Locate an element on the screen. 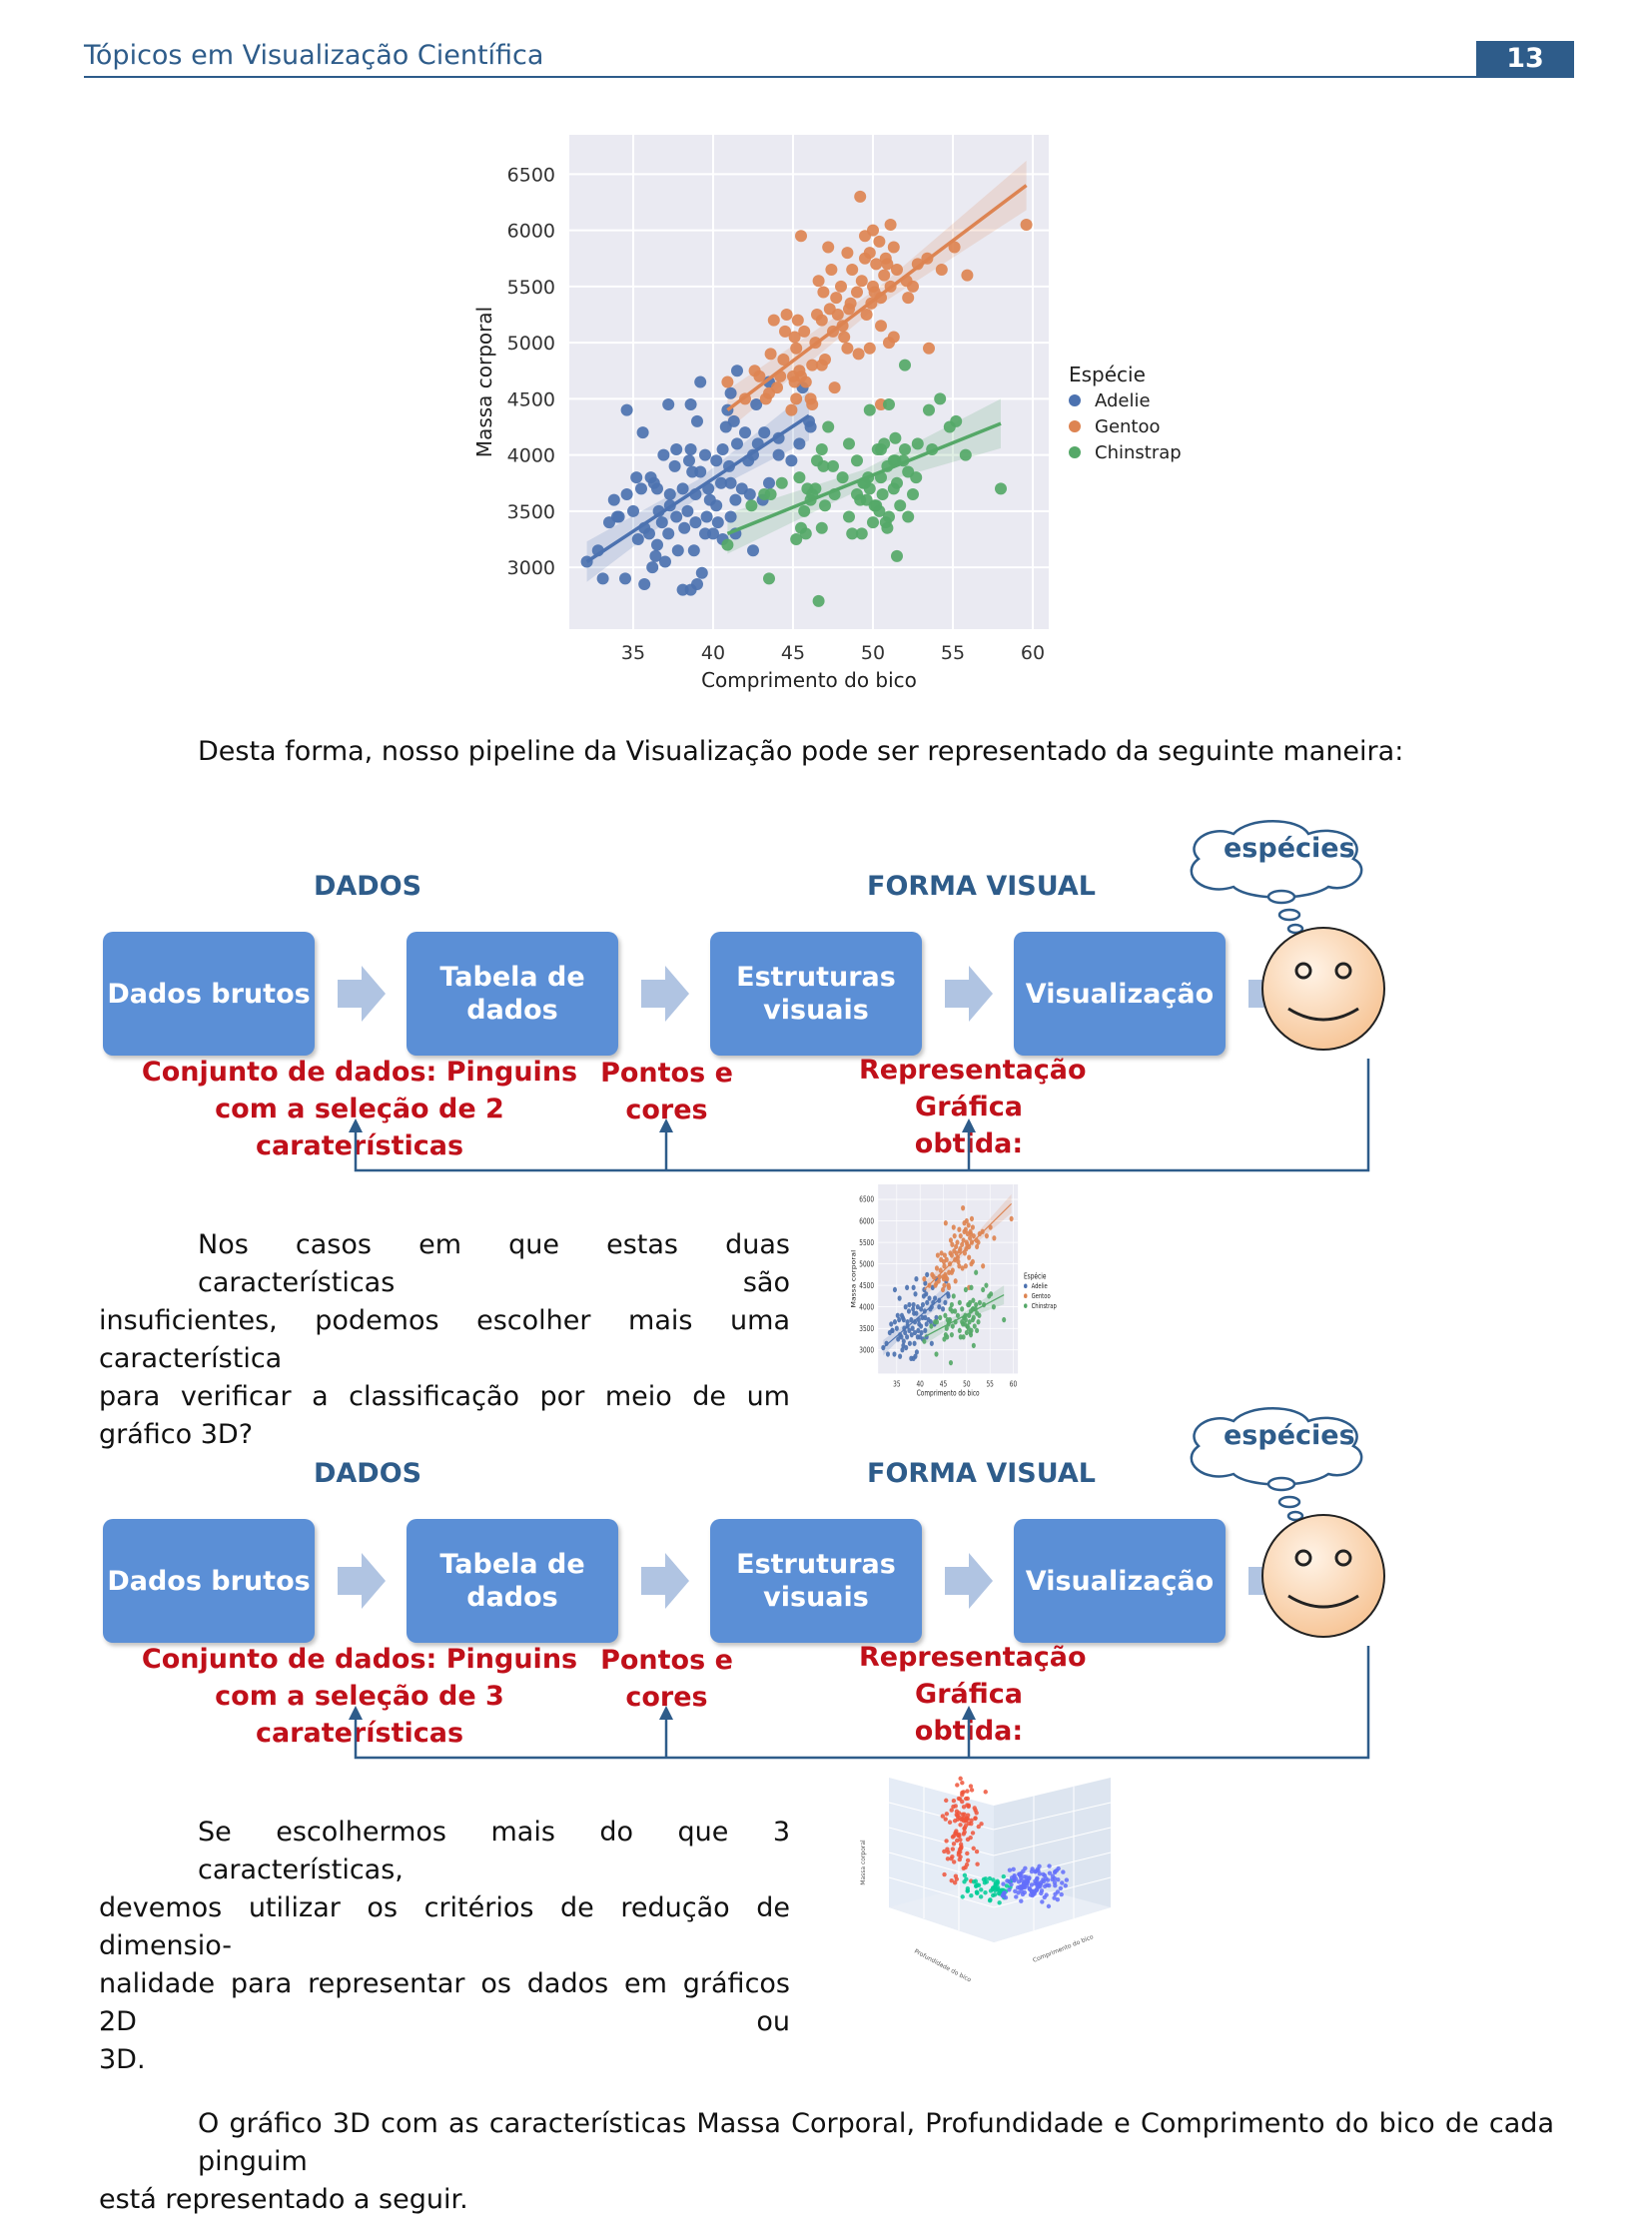  y-tick-label: 5500 is located at coordinates (531, 288).